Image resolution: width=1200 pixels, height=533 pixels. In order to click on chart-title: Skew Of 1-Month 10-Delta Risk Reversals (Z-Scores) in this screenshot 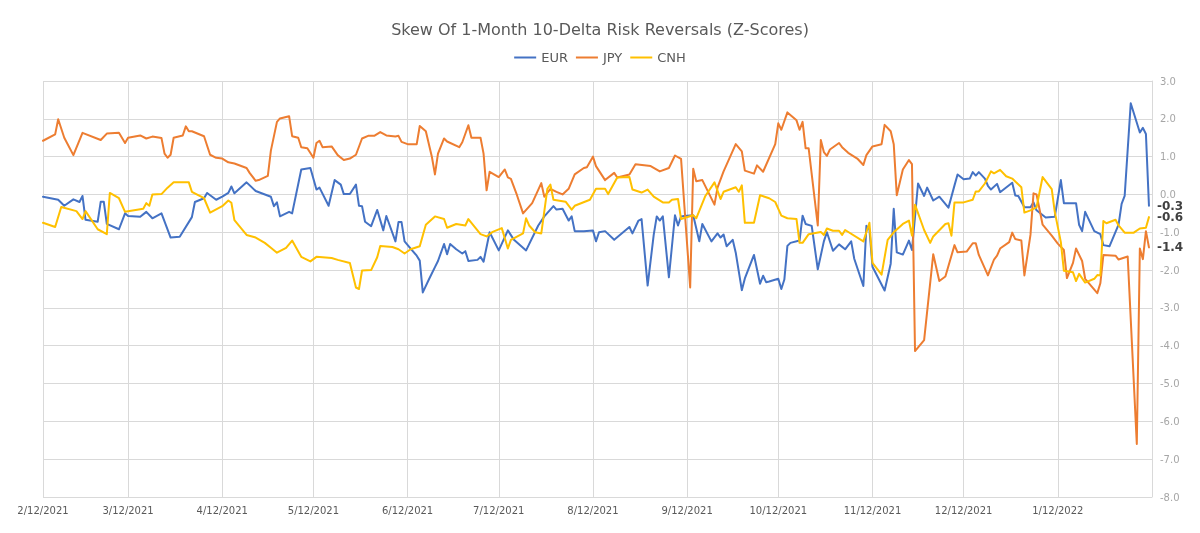, I will do `click(600, 29)`.